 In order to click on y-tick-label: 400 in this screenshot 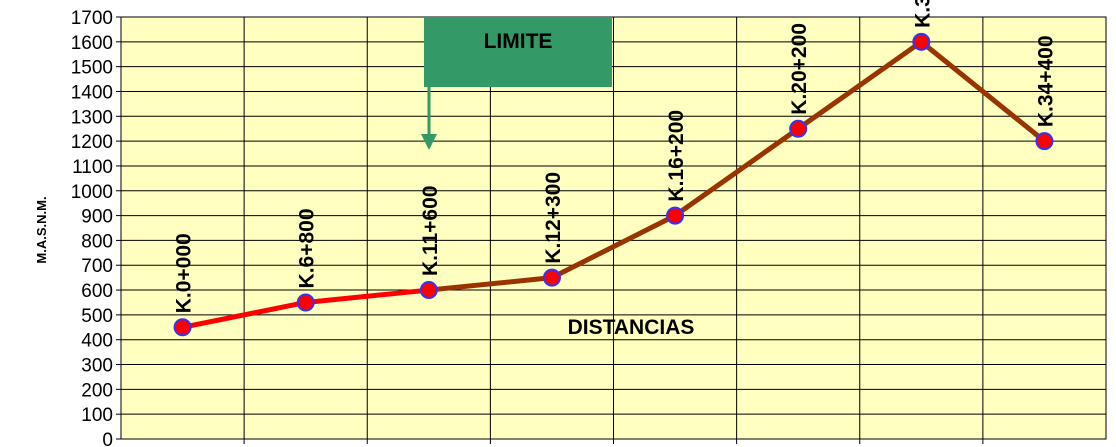, I will do `click(97, 341)`.